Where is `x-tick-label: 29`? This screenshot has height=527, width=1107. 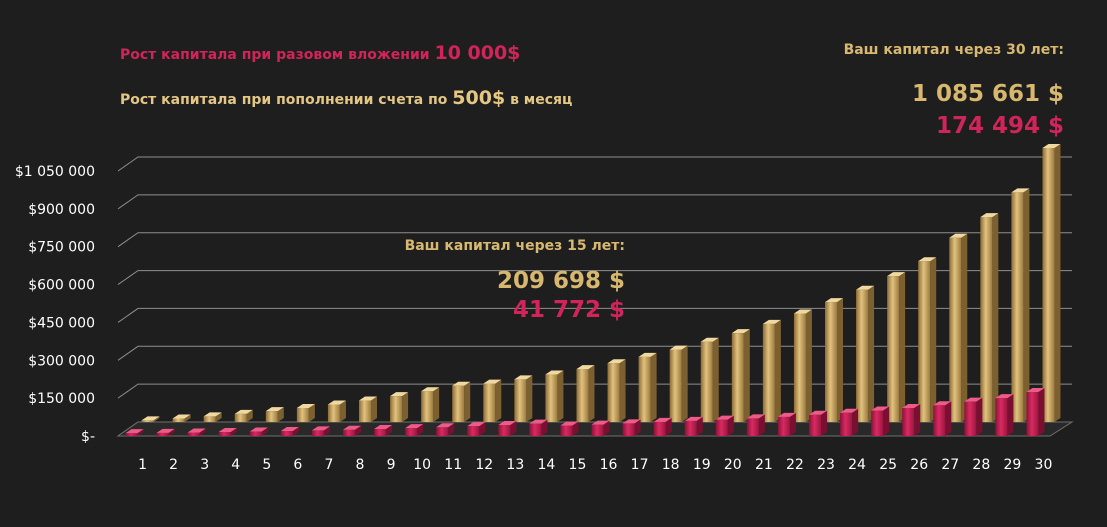
x-tick-label: 29 is located at coordinates (1012, 465).